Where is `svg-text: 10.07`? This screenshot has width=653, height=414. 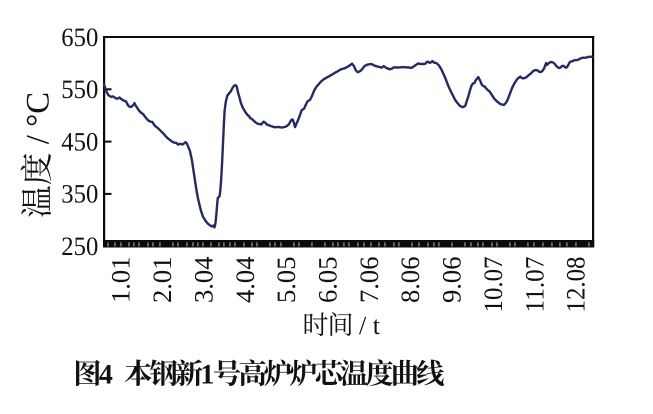
svg-text: 10.07 is located at coordinates (493, 285).